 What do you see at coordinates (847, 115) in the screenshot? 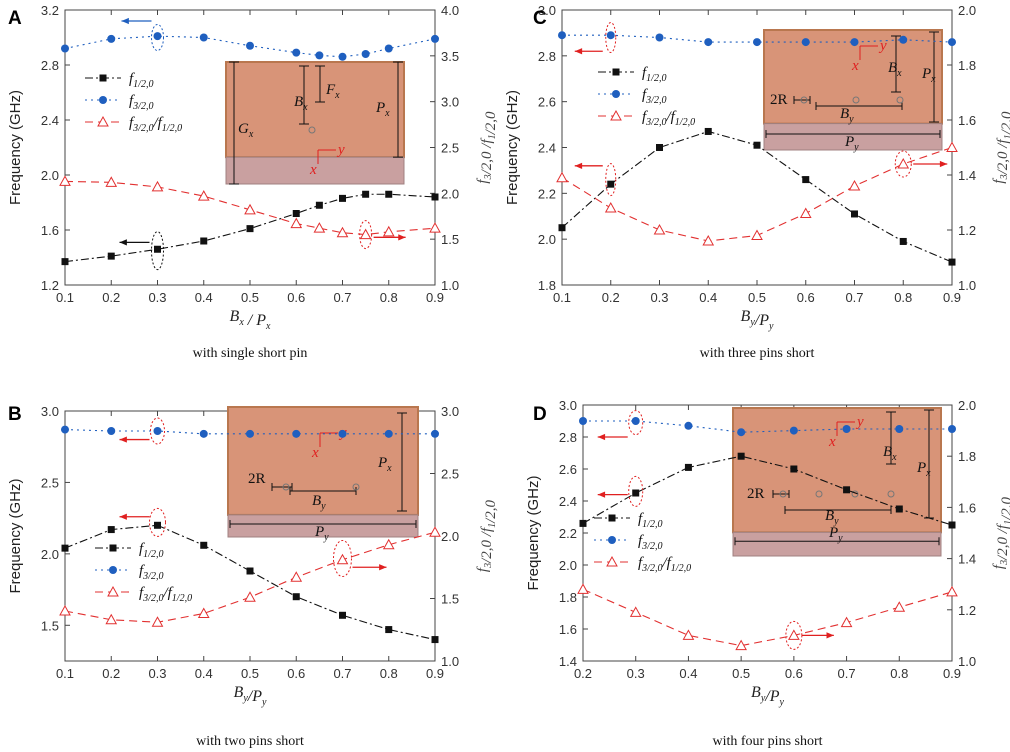
I see `label-by: By` at bounding box center [847, 115].